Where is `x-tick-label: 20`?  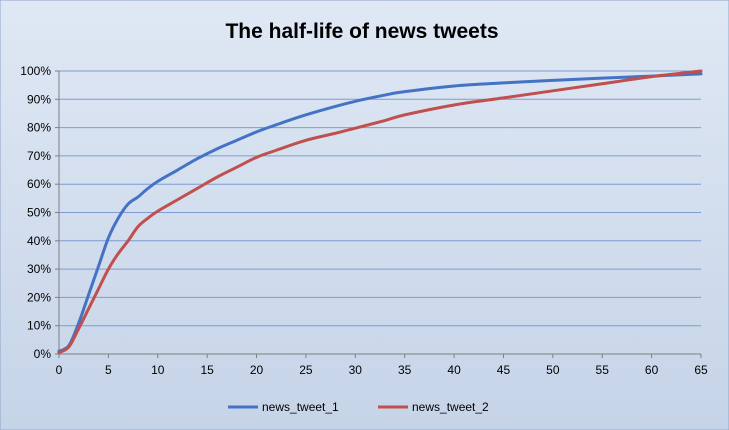
x-tick-label: 20 is located at coordinates (257, 370).